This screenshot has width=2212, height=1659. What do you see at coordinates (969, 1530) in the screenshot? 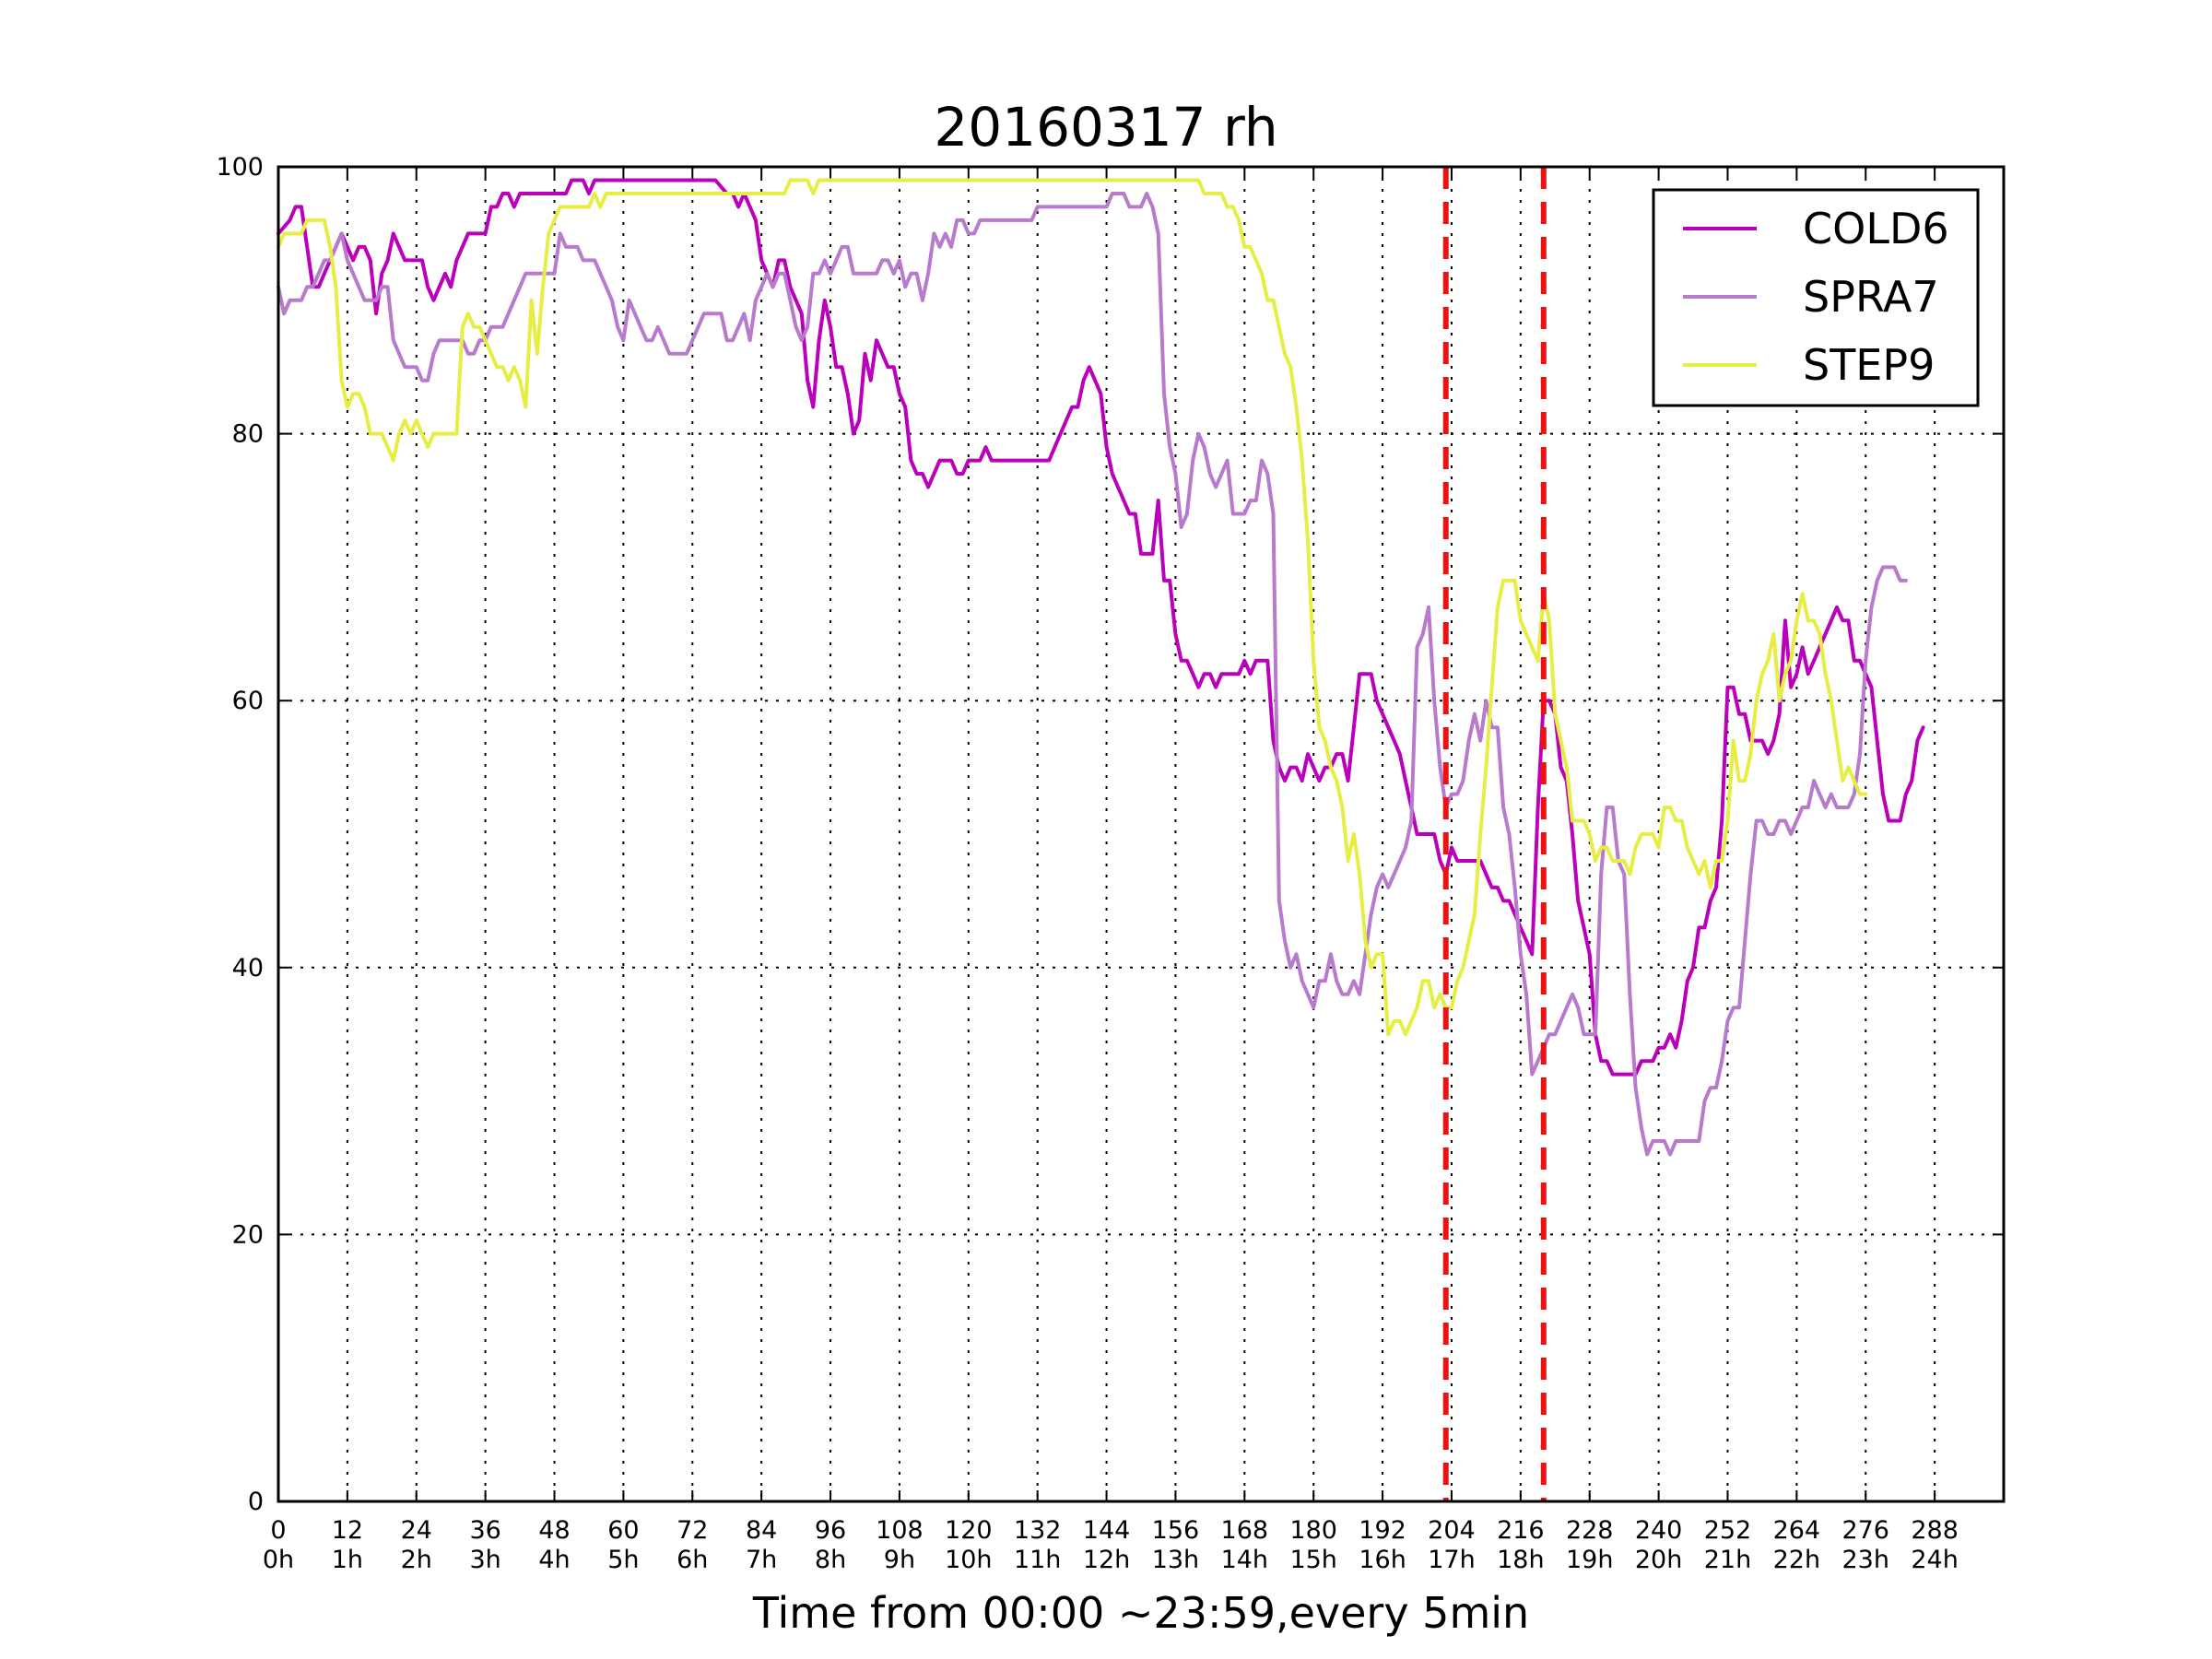
I see `x-tick-label: 120` at bounding box center [969, 1530].